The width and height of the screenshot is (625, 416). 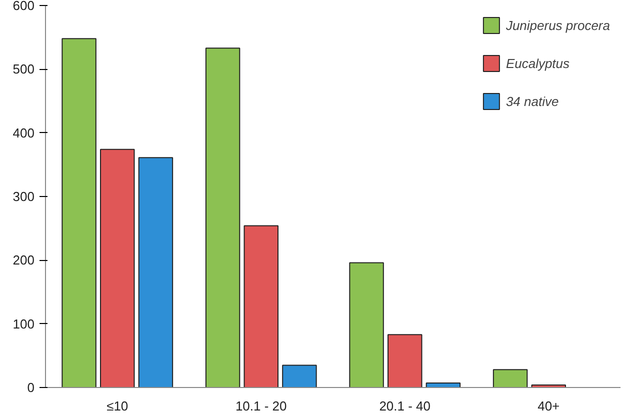 What do you see at coordinates (532, 101) in the screenshot?
I see `legend-label: 34 native` at bounding box center [532, 101].